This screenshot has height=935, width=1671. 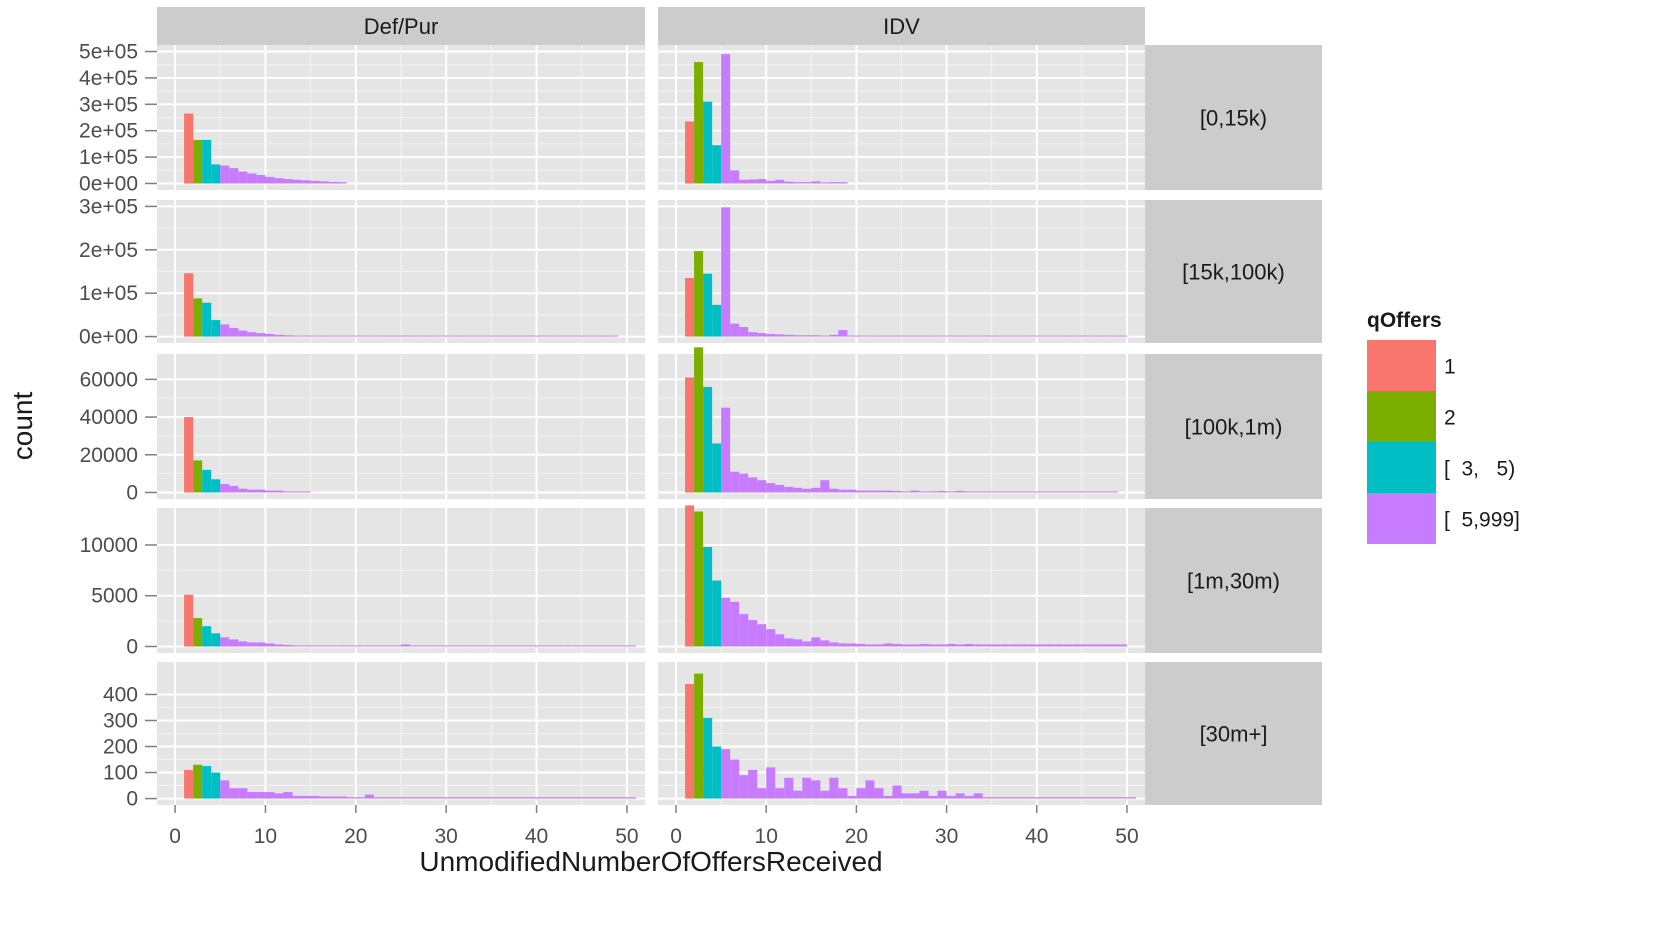 I want to click on x-tick-label: 0, so click(x=175, y=836).